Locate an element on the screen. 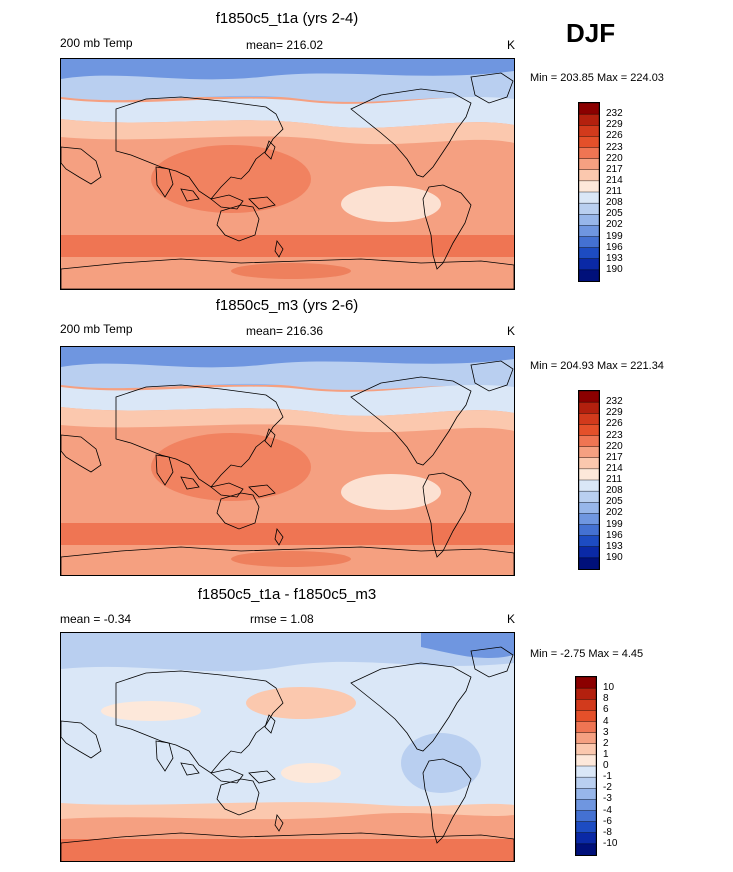 The height and width of the screenshot is (872, 733). colorbar-tick-label: 4 is located at coordinates (606, 721).